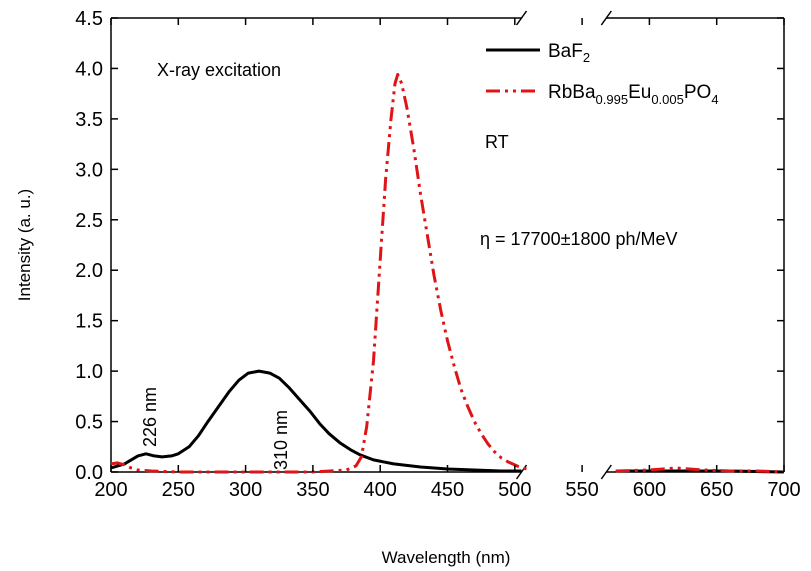 This screenshot has width=811, height=571. I want to click on annotation-rt: RT, so click(497, 142).